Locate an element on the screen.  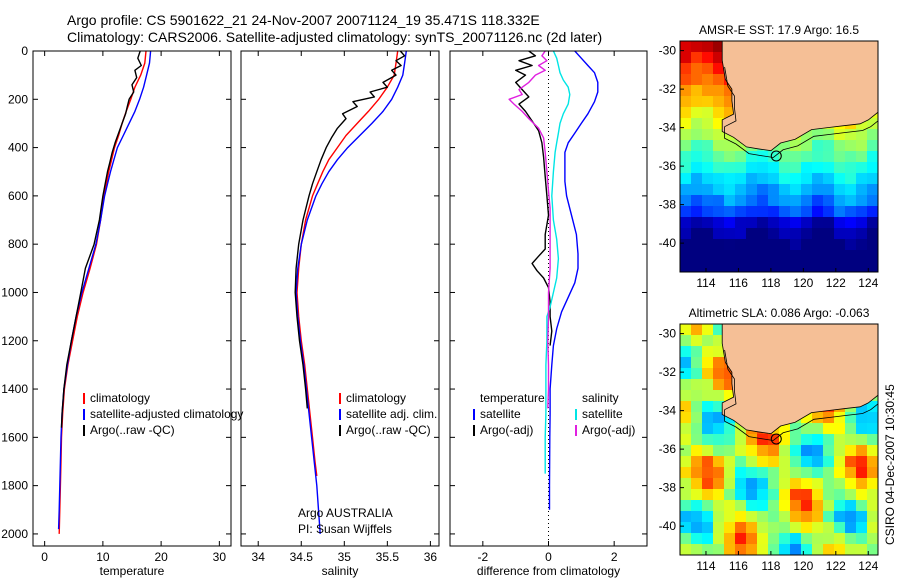
series-line-p3-temperature-satellite is located at coordinates (573, 280).